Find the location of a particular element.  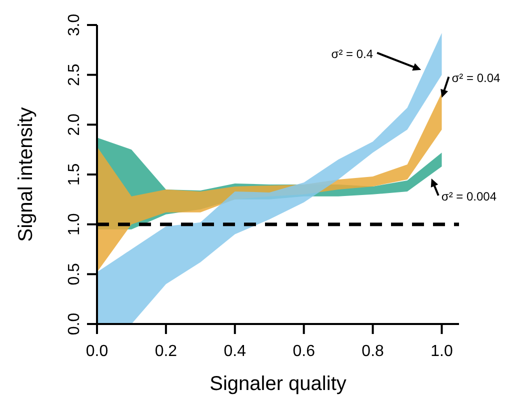

y-tick-label: 2.5 is located at coordinates (74, 75).